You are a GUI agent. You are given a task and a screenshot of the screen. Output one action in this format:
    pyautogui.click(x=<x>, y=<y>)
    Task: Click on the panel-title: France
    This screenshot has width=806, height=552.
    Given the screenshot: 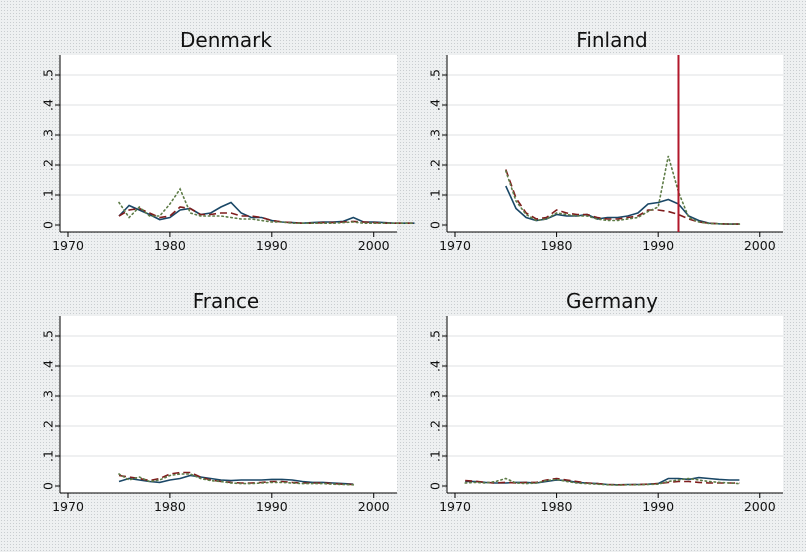 What is the action you would take?
    pyautogui.click(x=226, y=301)
    